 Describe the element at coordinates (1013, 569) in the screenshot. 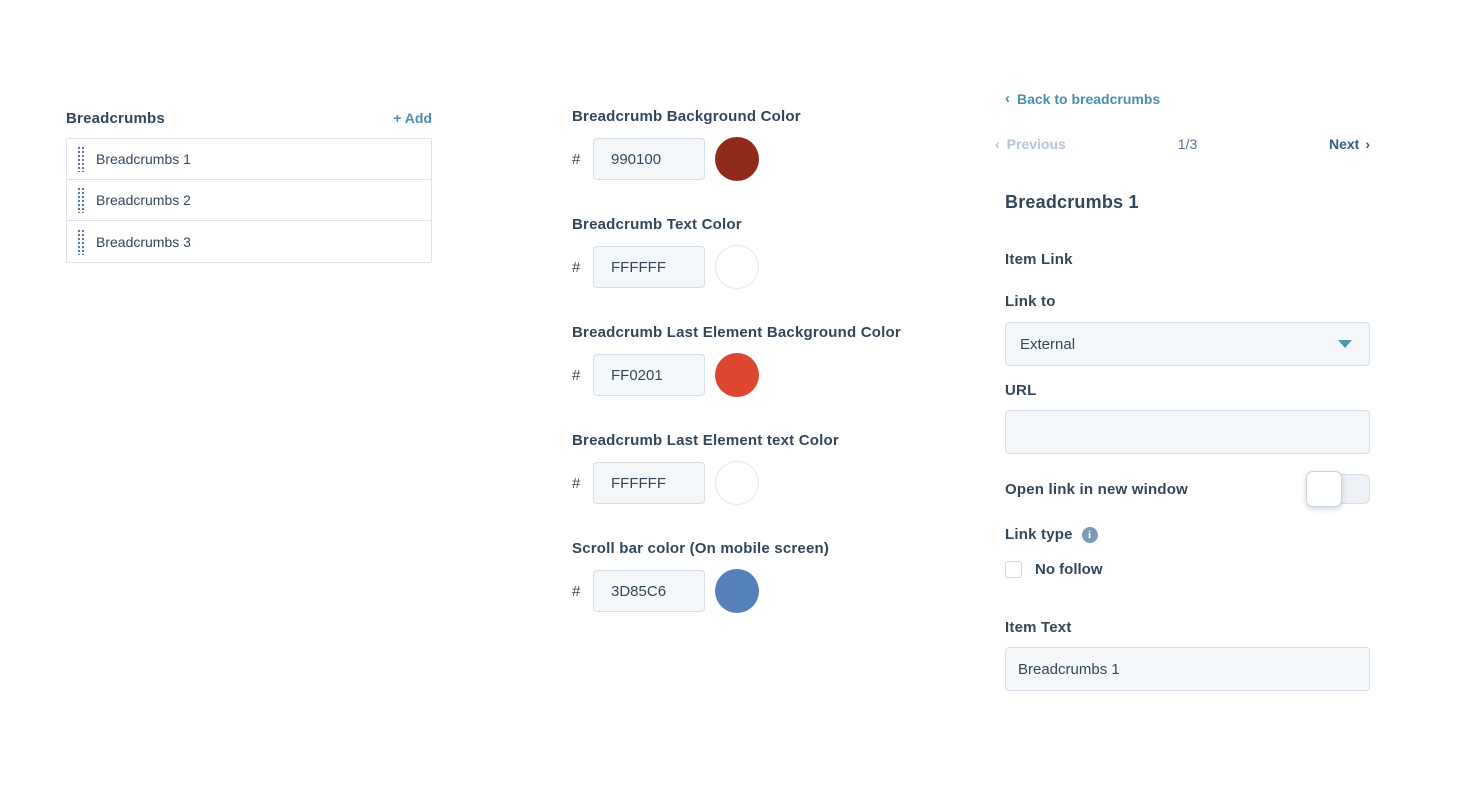

I see `no-follow-checkbox` at that location.